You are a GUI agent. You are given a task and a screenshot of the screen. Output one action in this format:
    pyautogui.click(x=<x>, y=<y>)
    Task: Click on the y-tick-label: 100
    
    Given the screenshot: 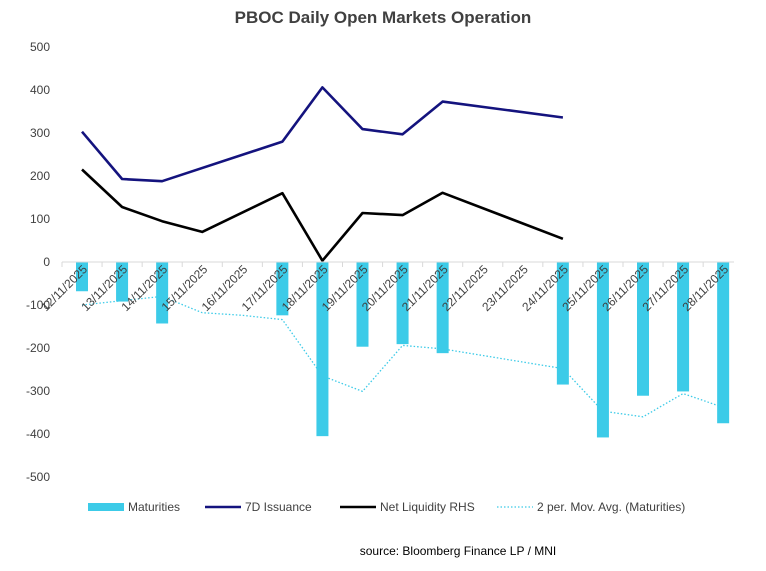 What is the action you would take?
    pyautogui.click(x=40, y=219)
    